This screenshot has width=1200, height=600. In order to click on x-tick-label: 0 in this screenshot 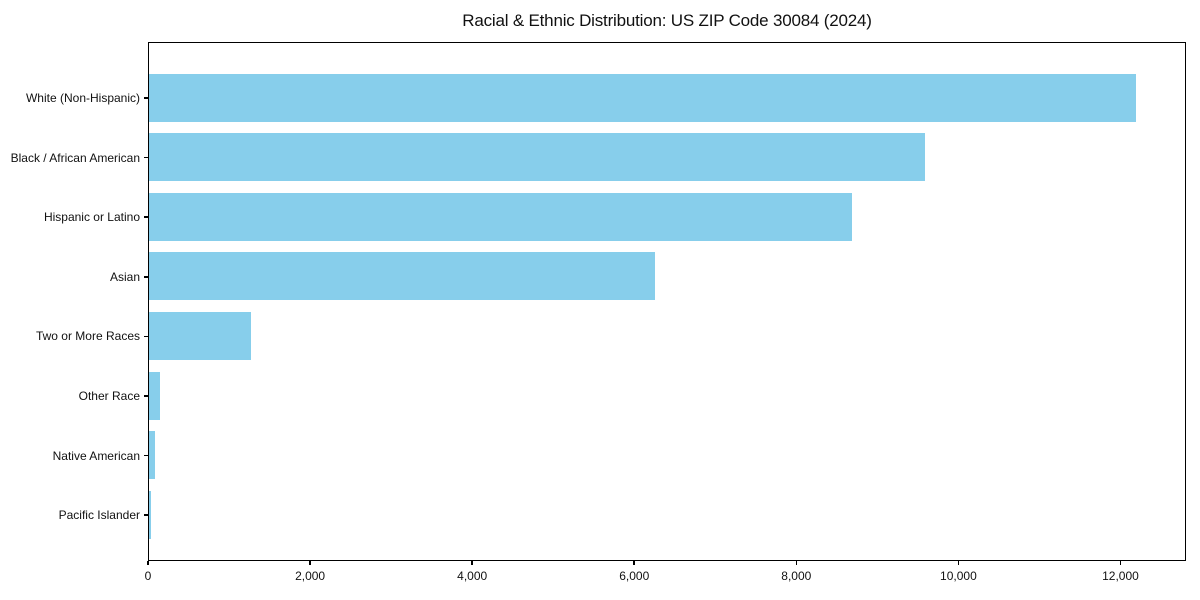, I will do `click(148, 576)`.